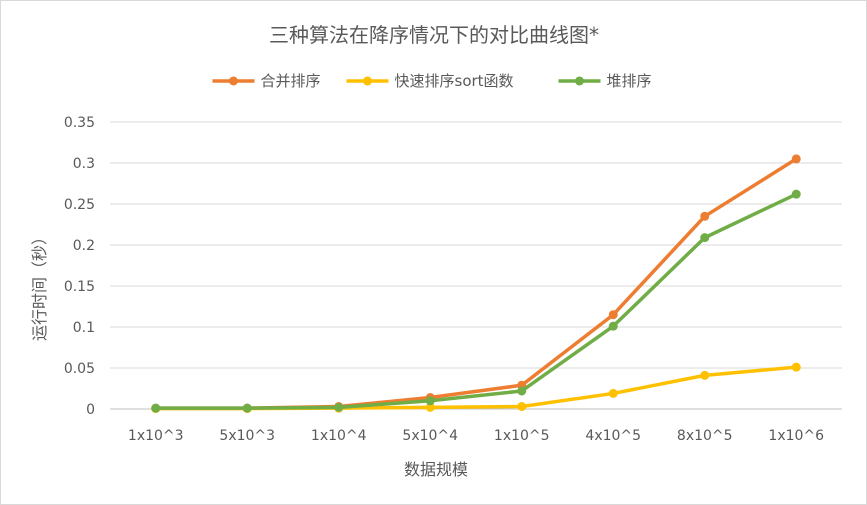 The image size is (867, 505). I want to click on x-tick-label: 1x10^3, so click(156, 436).